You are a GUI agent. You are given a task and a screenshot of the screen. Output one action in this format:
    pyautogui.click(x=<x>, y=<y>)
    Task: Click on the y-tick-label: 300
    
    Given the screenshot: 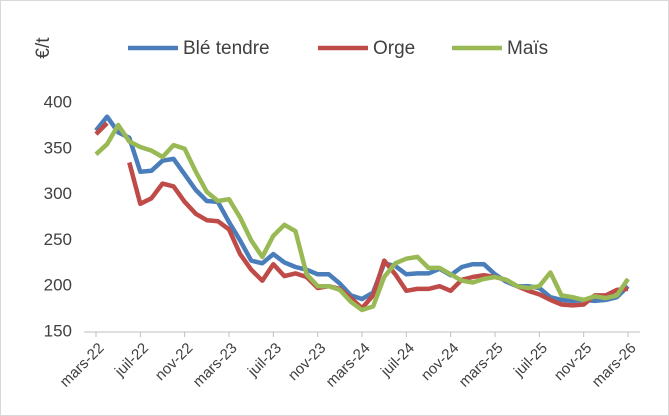 What is the action you would take?
    pyautogui.click(x=58, y=193)
    